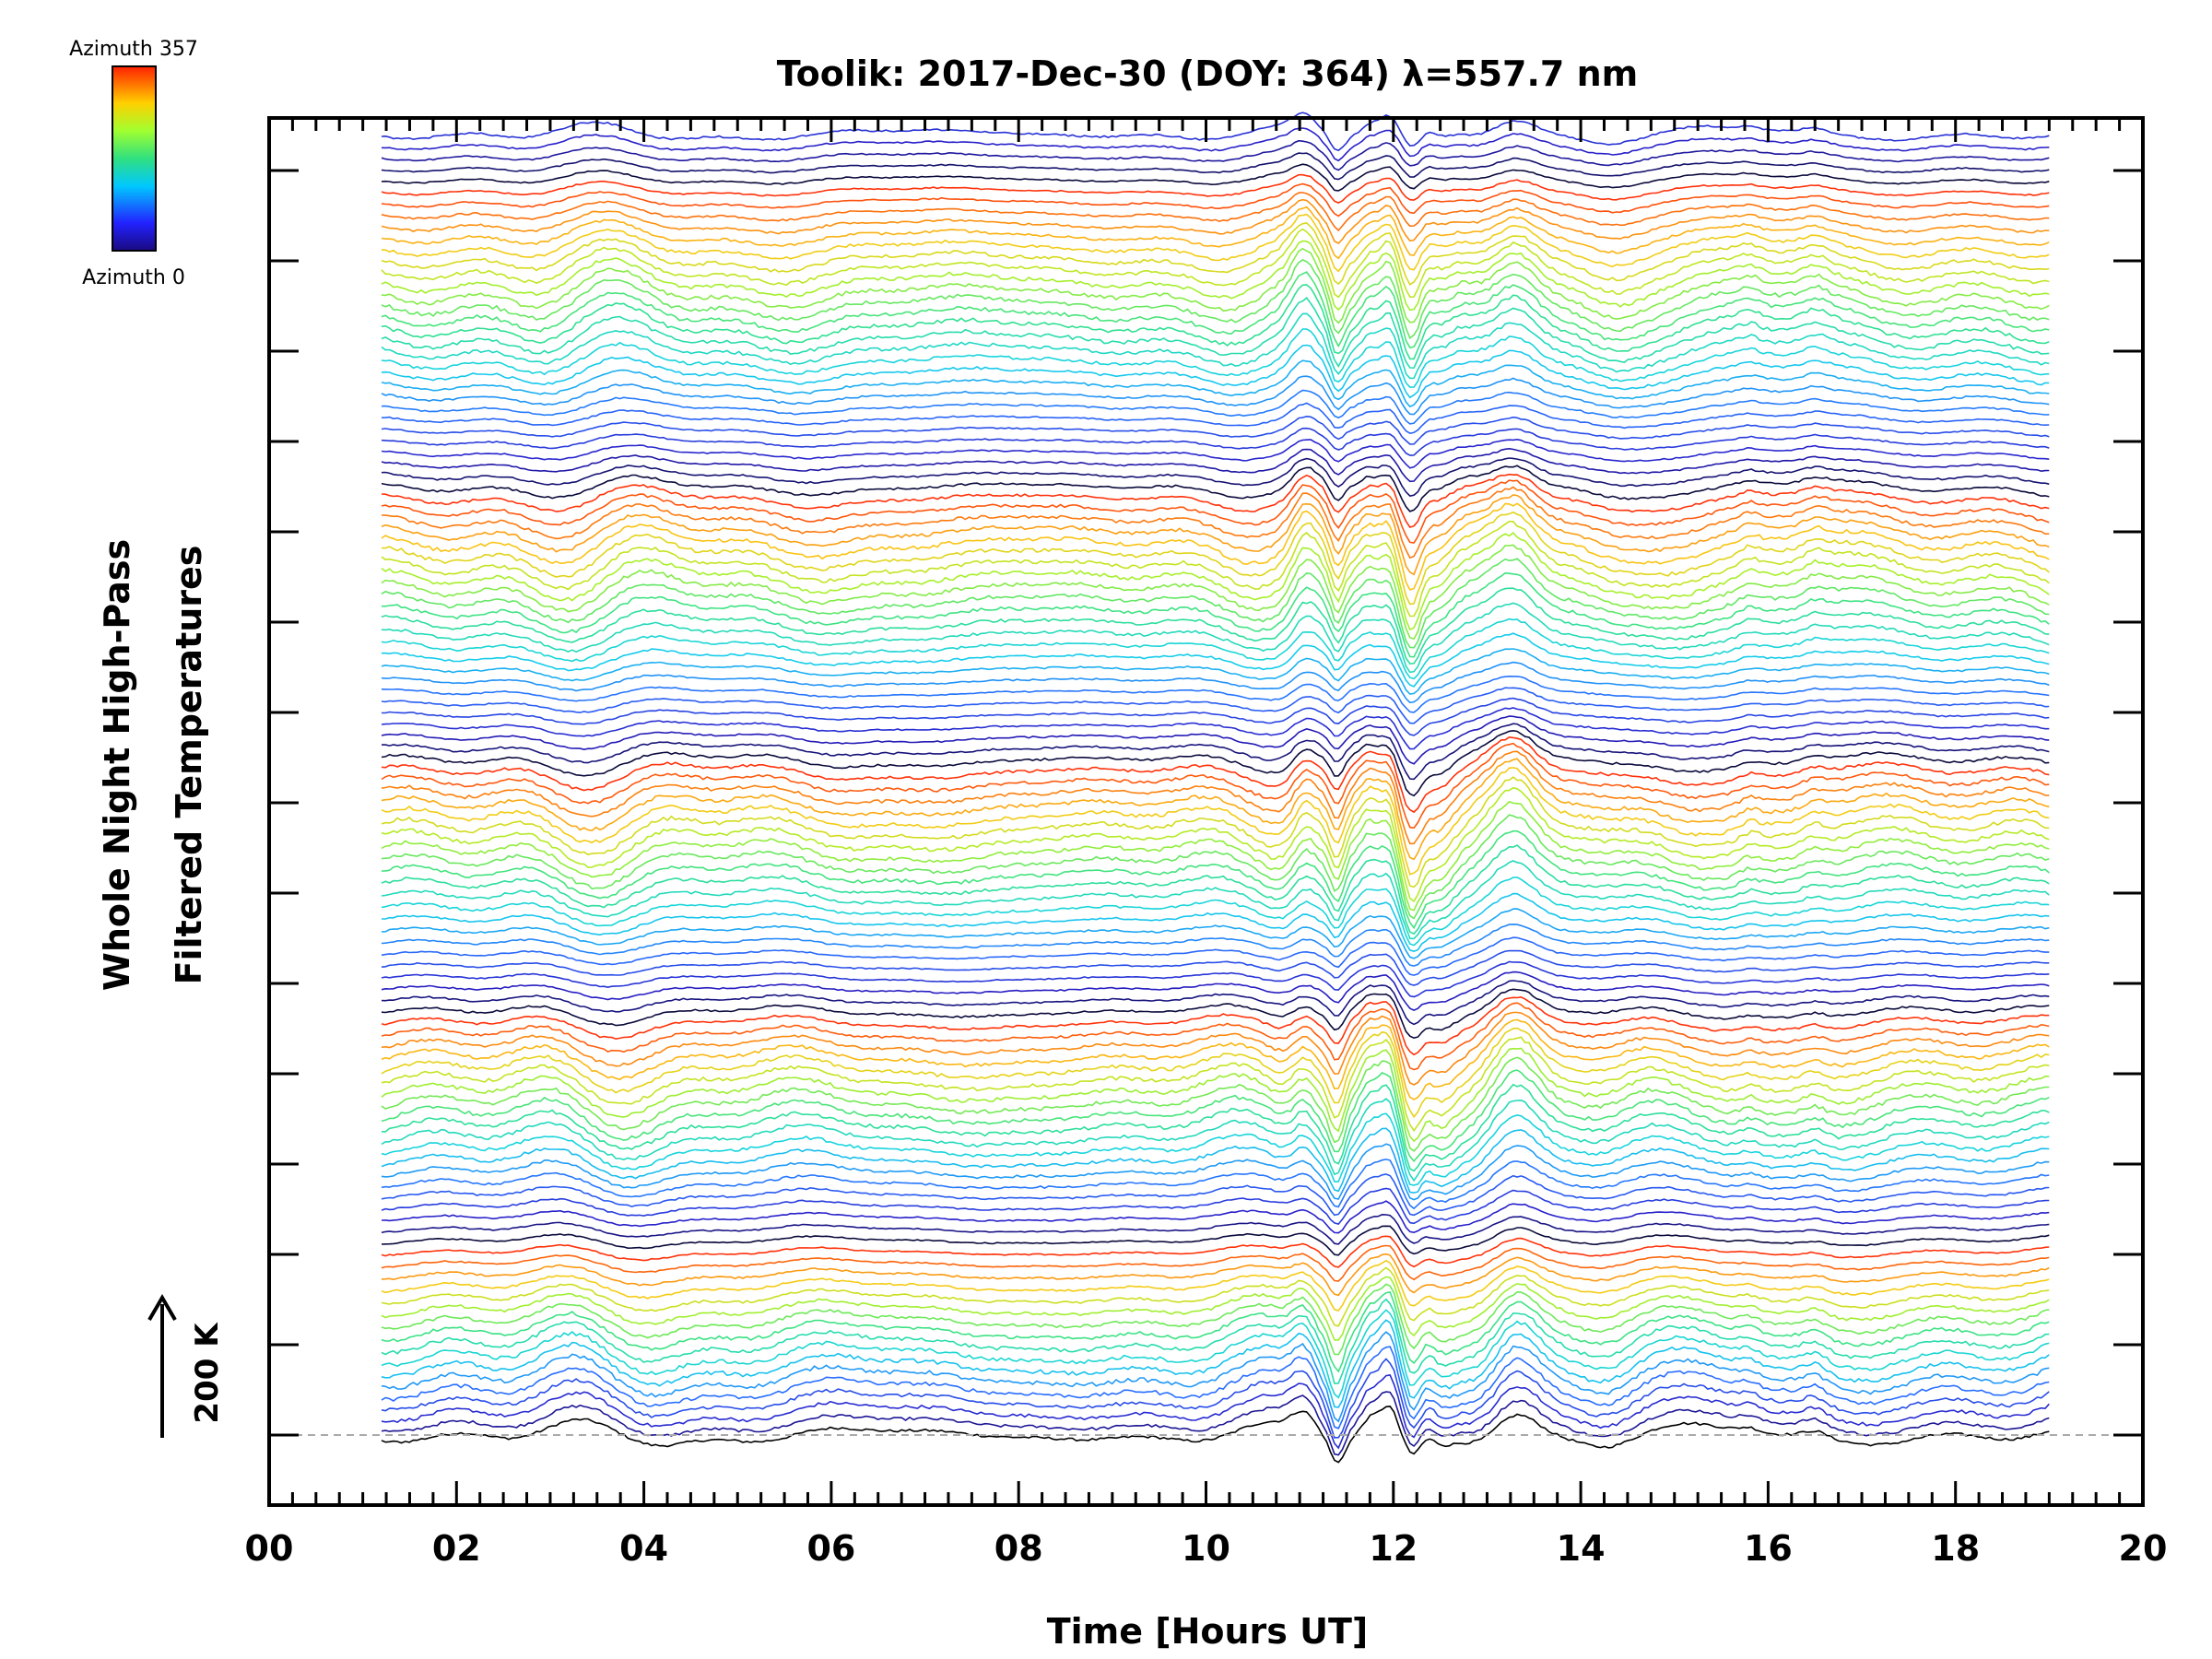  What do you see at coordinates (117, 765) in the screenshot?
I see `y-axis-label-line1: Whole Night High-Pass` at bounding box center [117, 765].